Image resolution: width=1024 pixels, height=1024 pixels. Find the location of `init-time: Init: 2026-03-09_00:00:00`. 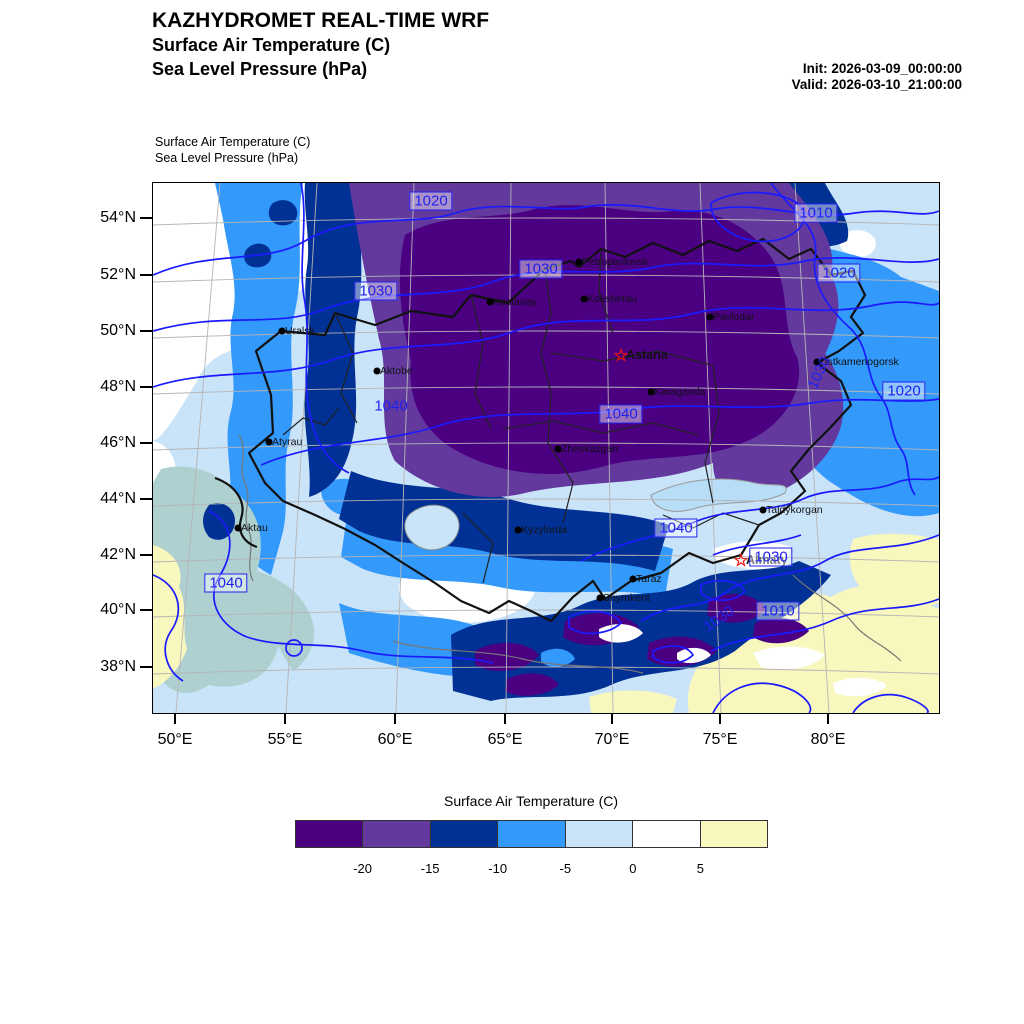

init-time: Init: 2026-03-09_00:00:00 is located at coordinates (882, 68).